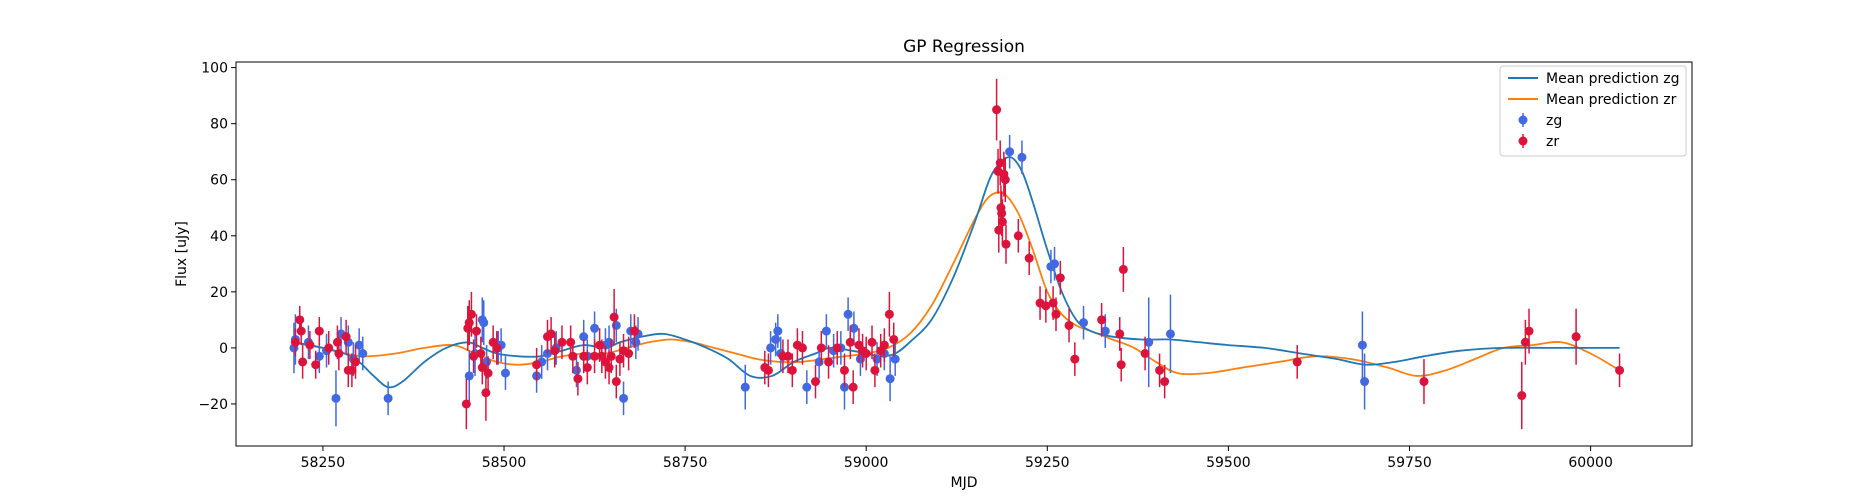 This screenshot has height=500, width=1875. What do you see at coordinates (1523, 120) in the screenshot?
I see `legend-zg-marker` at bounding box center [1523, 120].